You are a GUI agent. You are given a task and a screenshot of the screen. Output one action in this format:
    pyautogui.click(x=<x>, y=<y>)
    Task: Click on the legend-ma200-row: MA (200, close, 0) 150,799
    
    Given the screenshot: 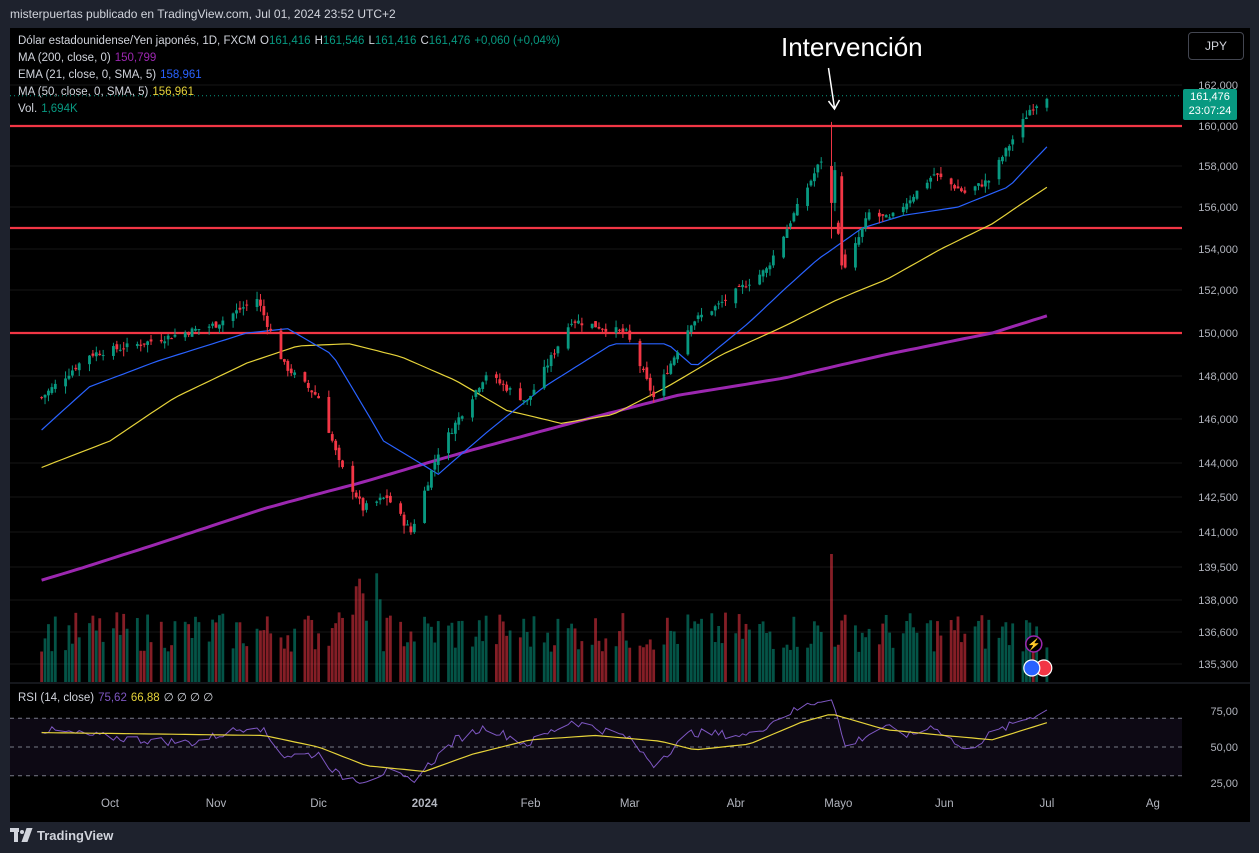 What is the action you would take?
    pyautogui.click(x=89, y=58)
    